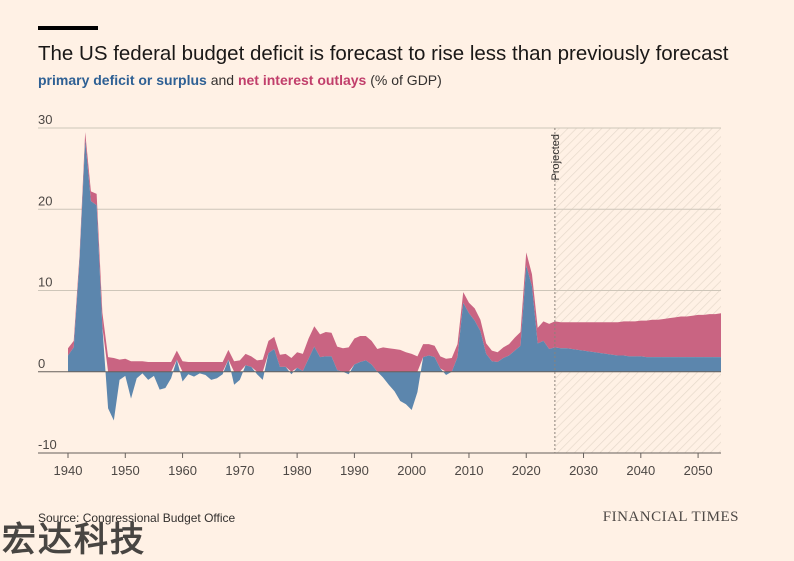  Describe the element at coordinates (640, 470) in the screenshot. I see `x-tick-label: 2040` at that location.